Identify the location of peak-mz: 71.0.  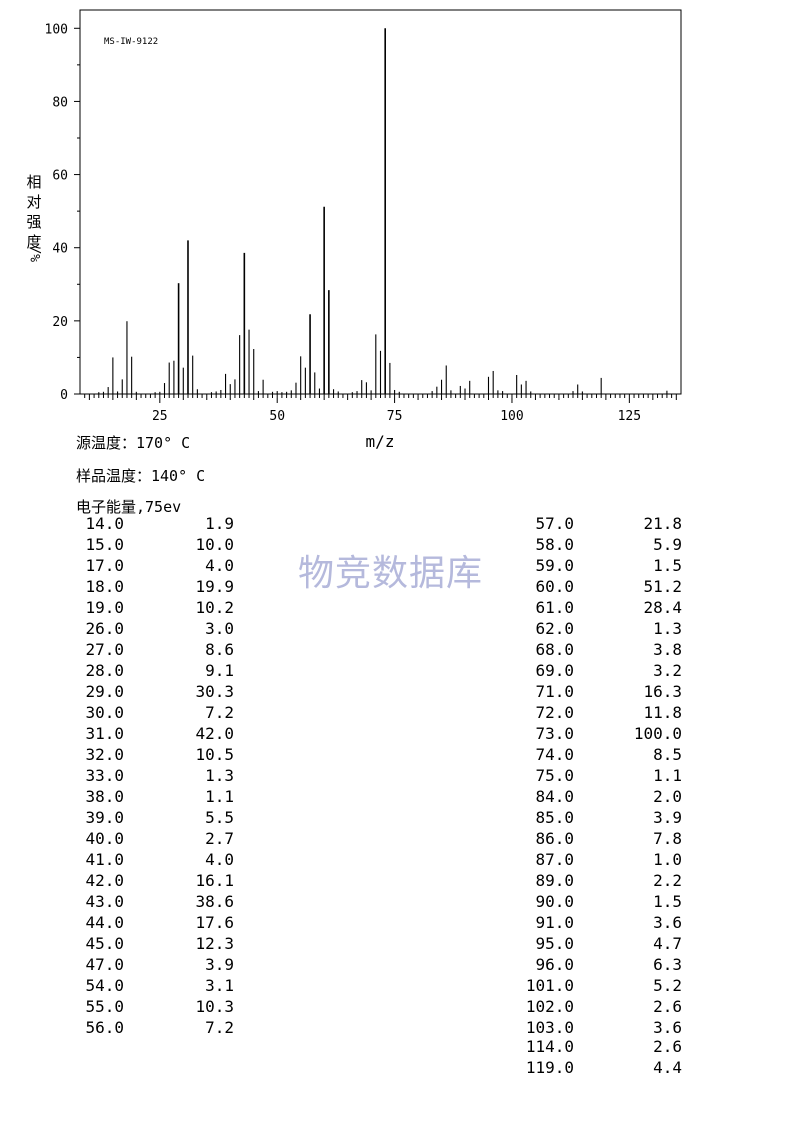
(554, 691).